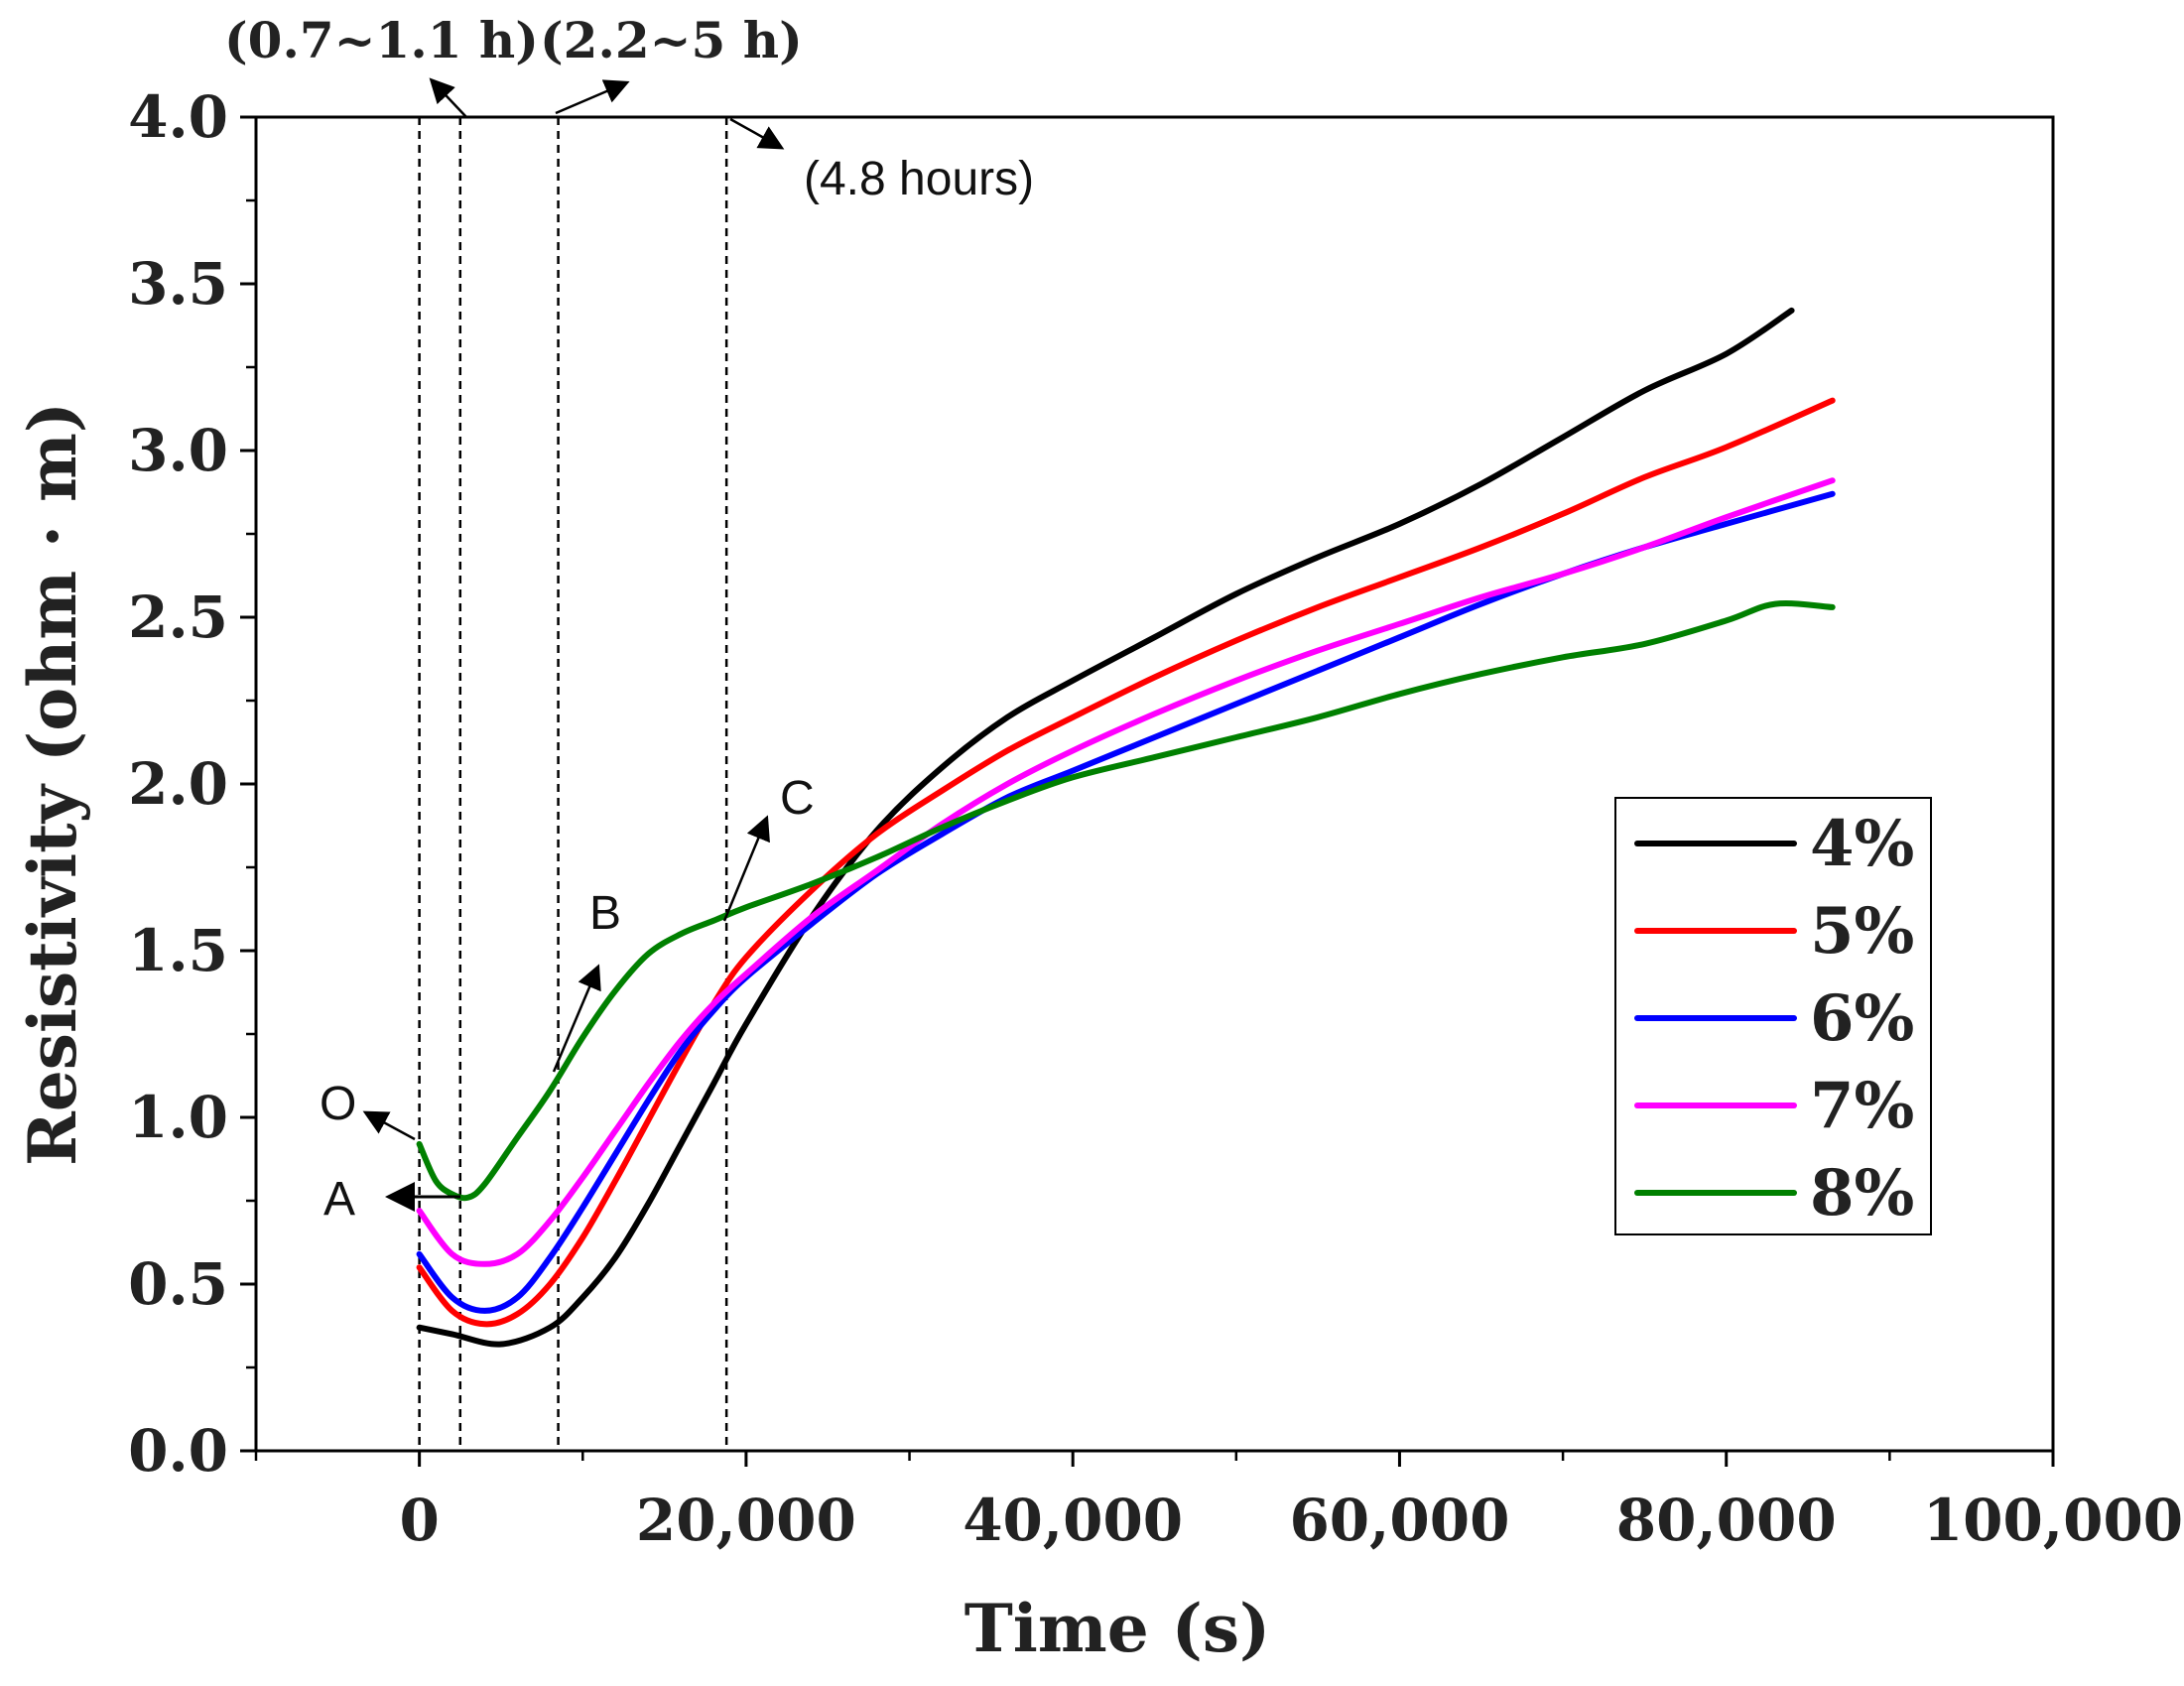 This screenshot has height=1686, width=2184. I want to click on annotation-point-b: B, so click(605, 913).